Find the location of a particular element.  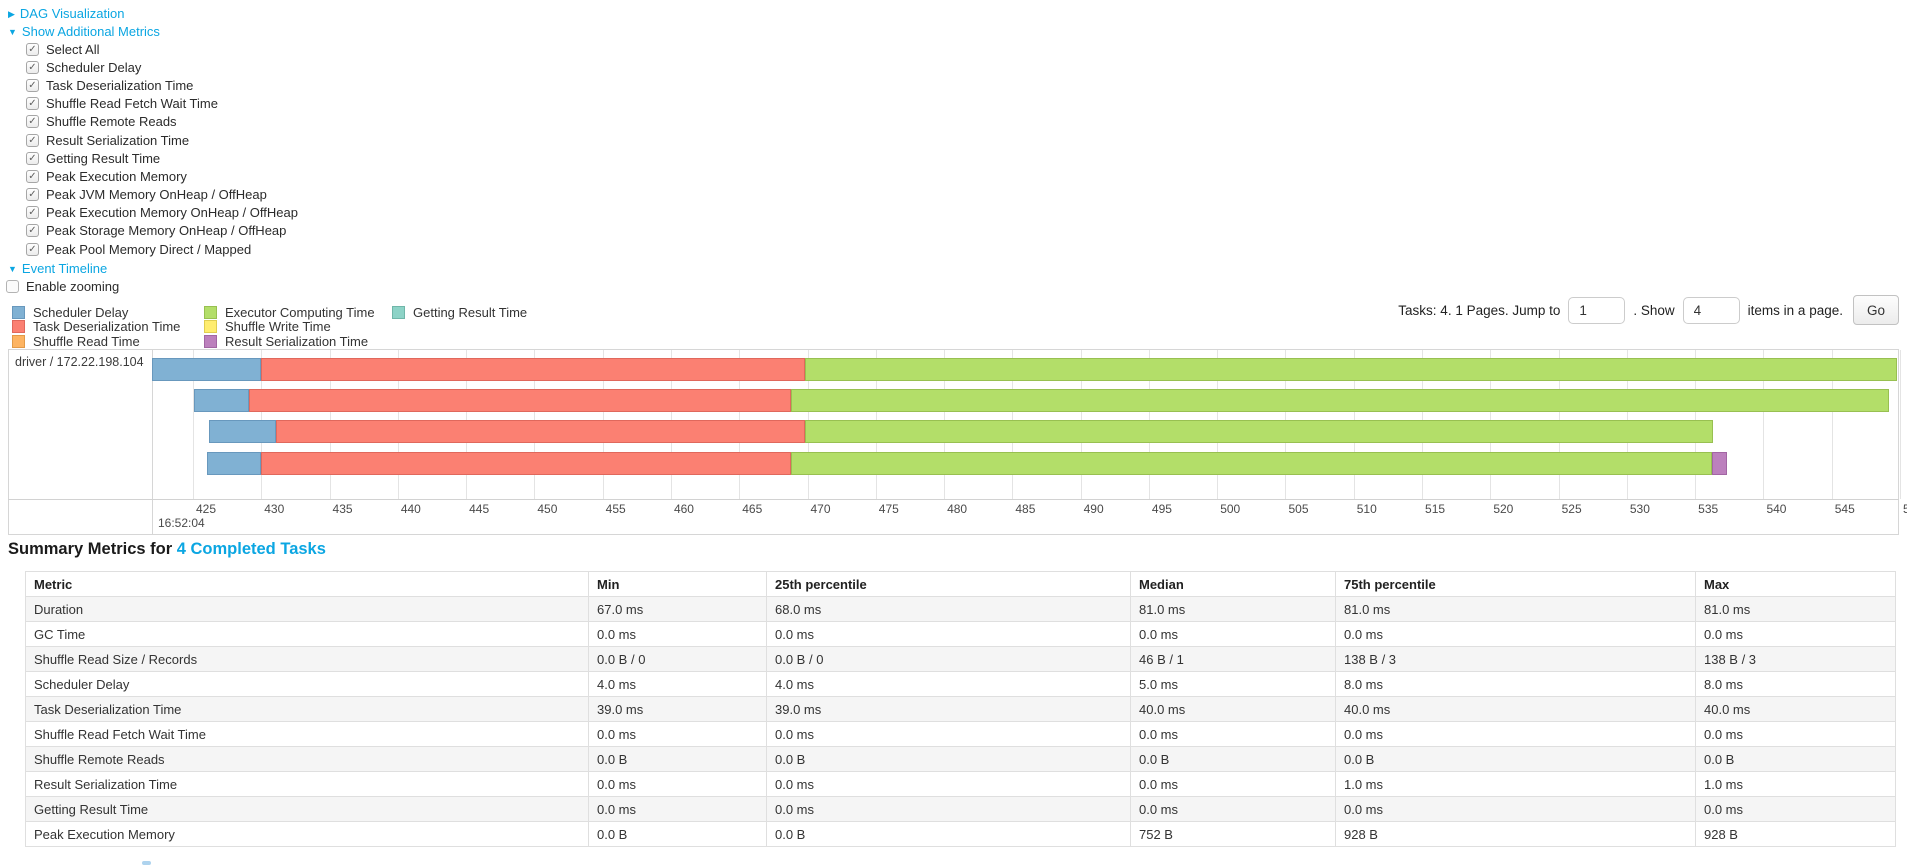

axis-tick-label: 435 is located at coordinates (342, 509).